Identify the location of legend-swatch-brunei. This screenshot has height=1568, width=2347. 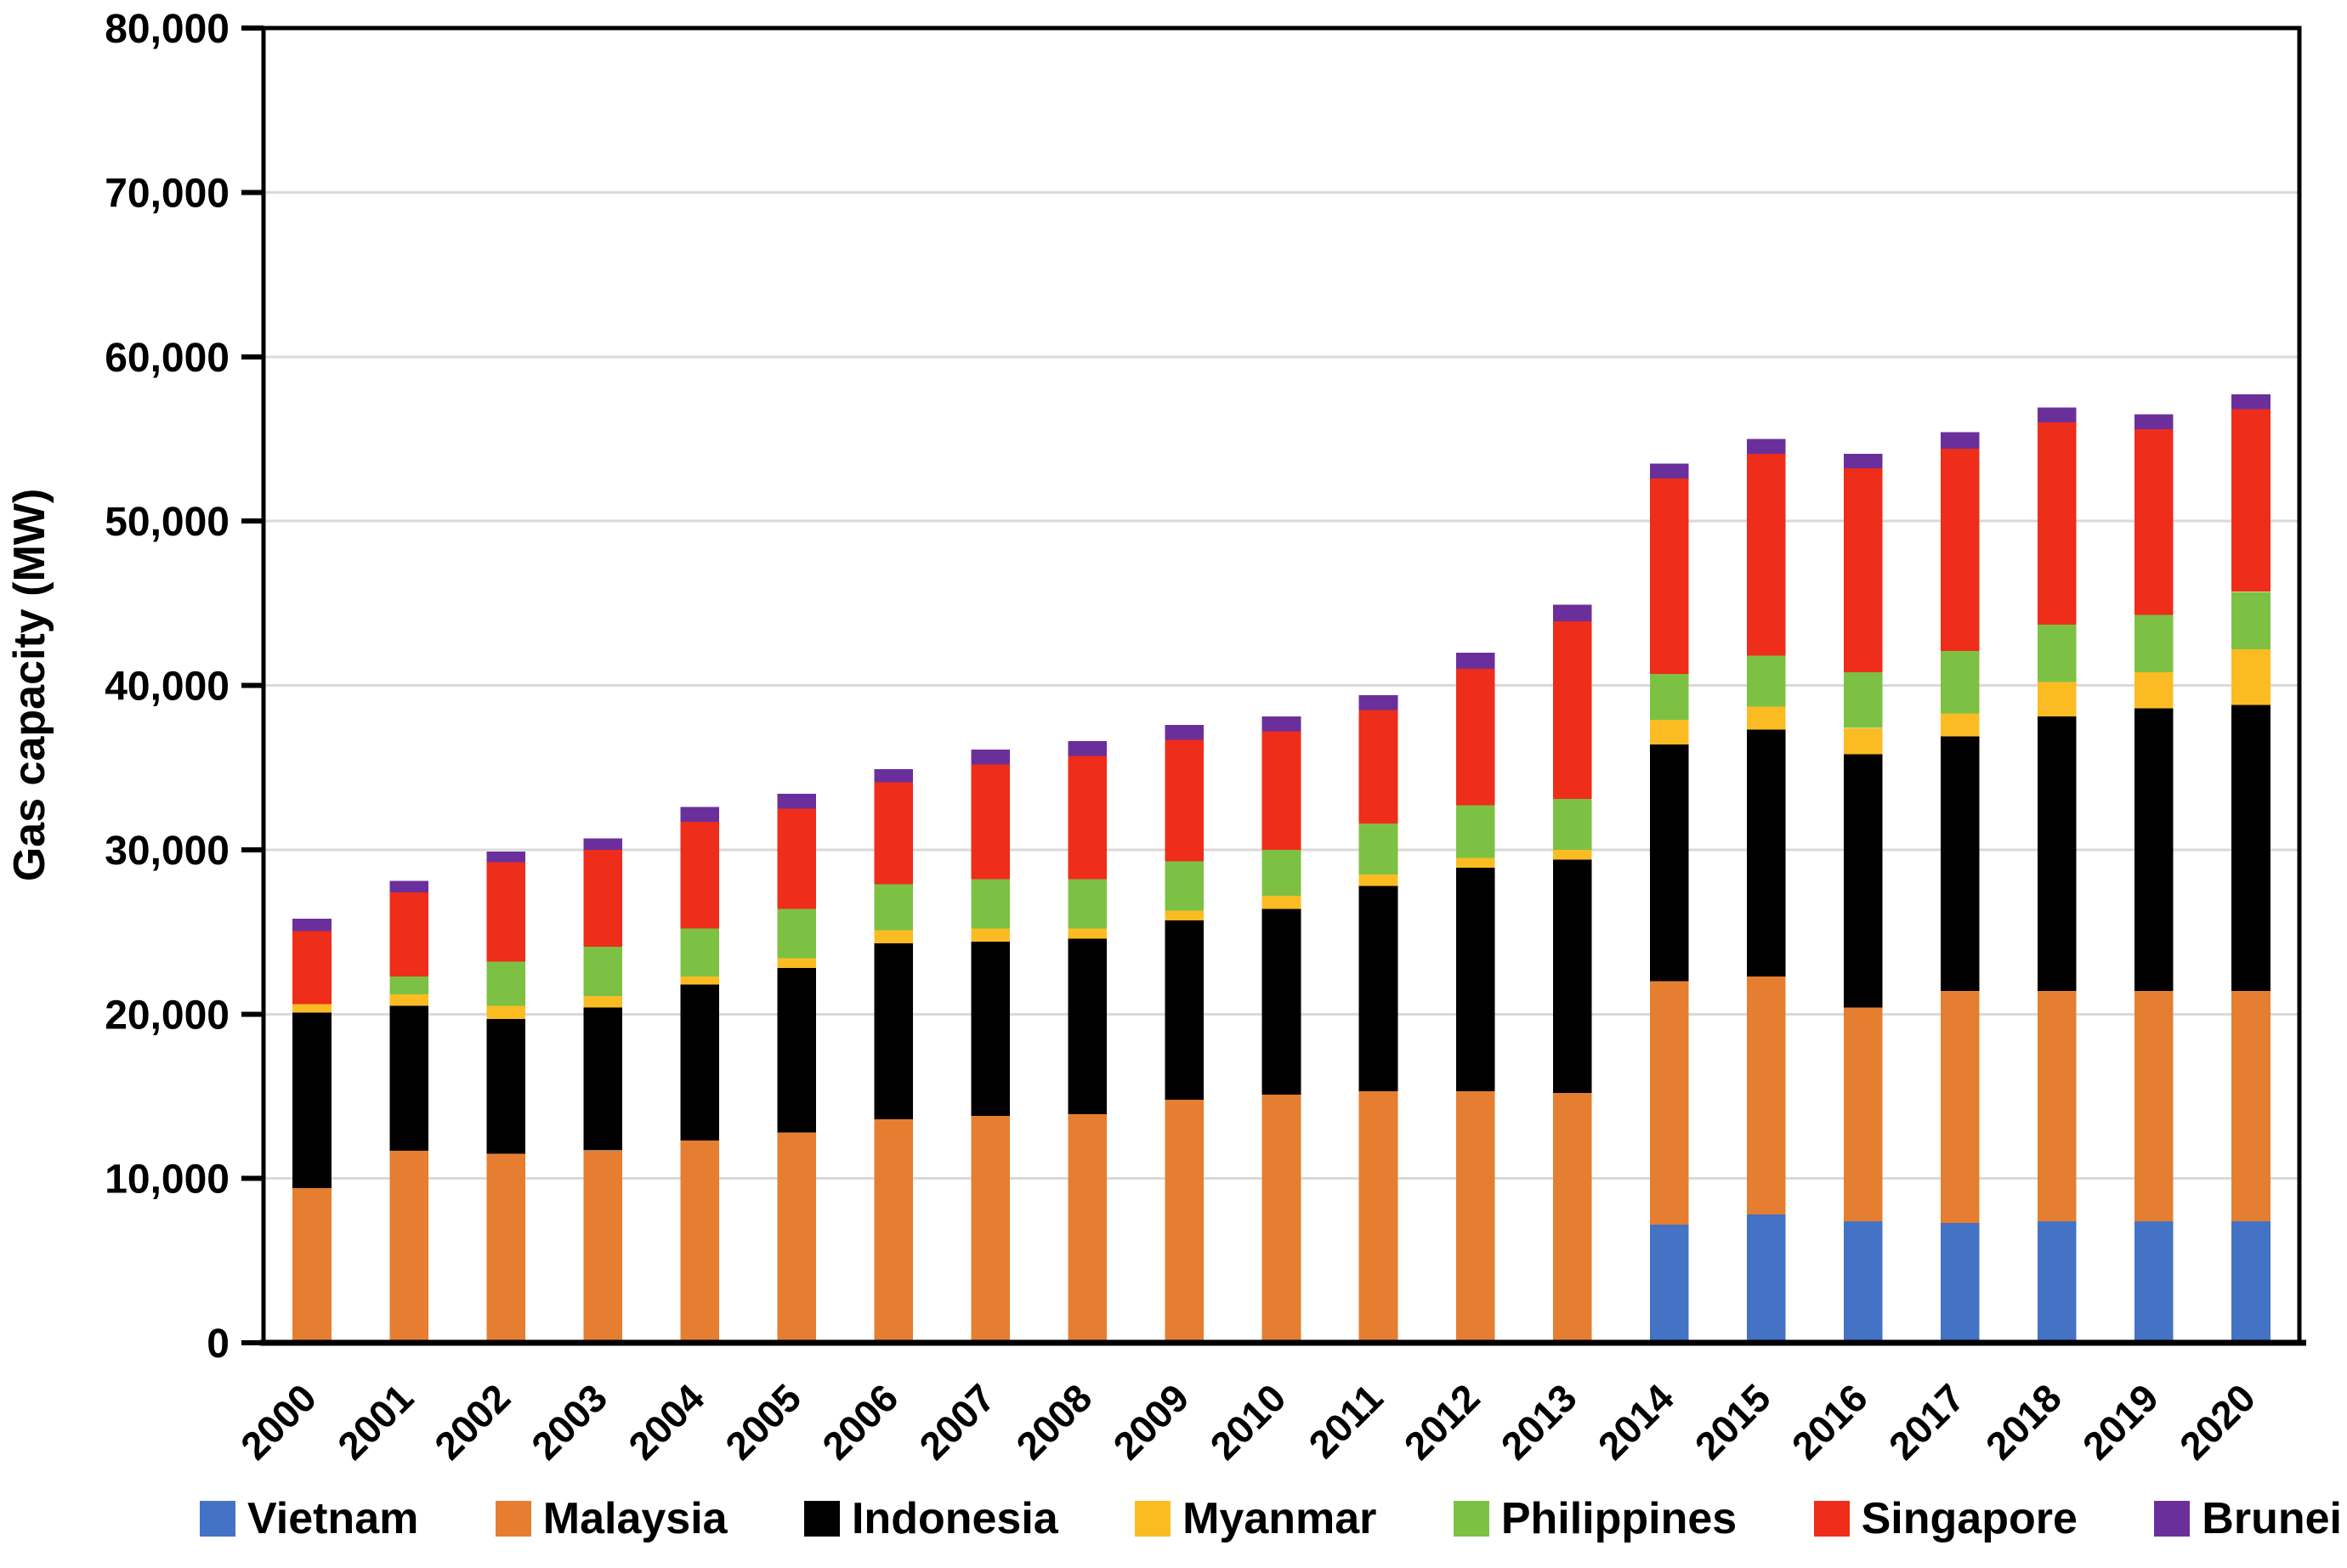
(2172, 1519).